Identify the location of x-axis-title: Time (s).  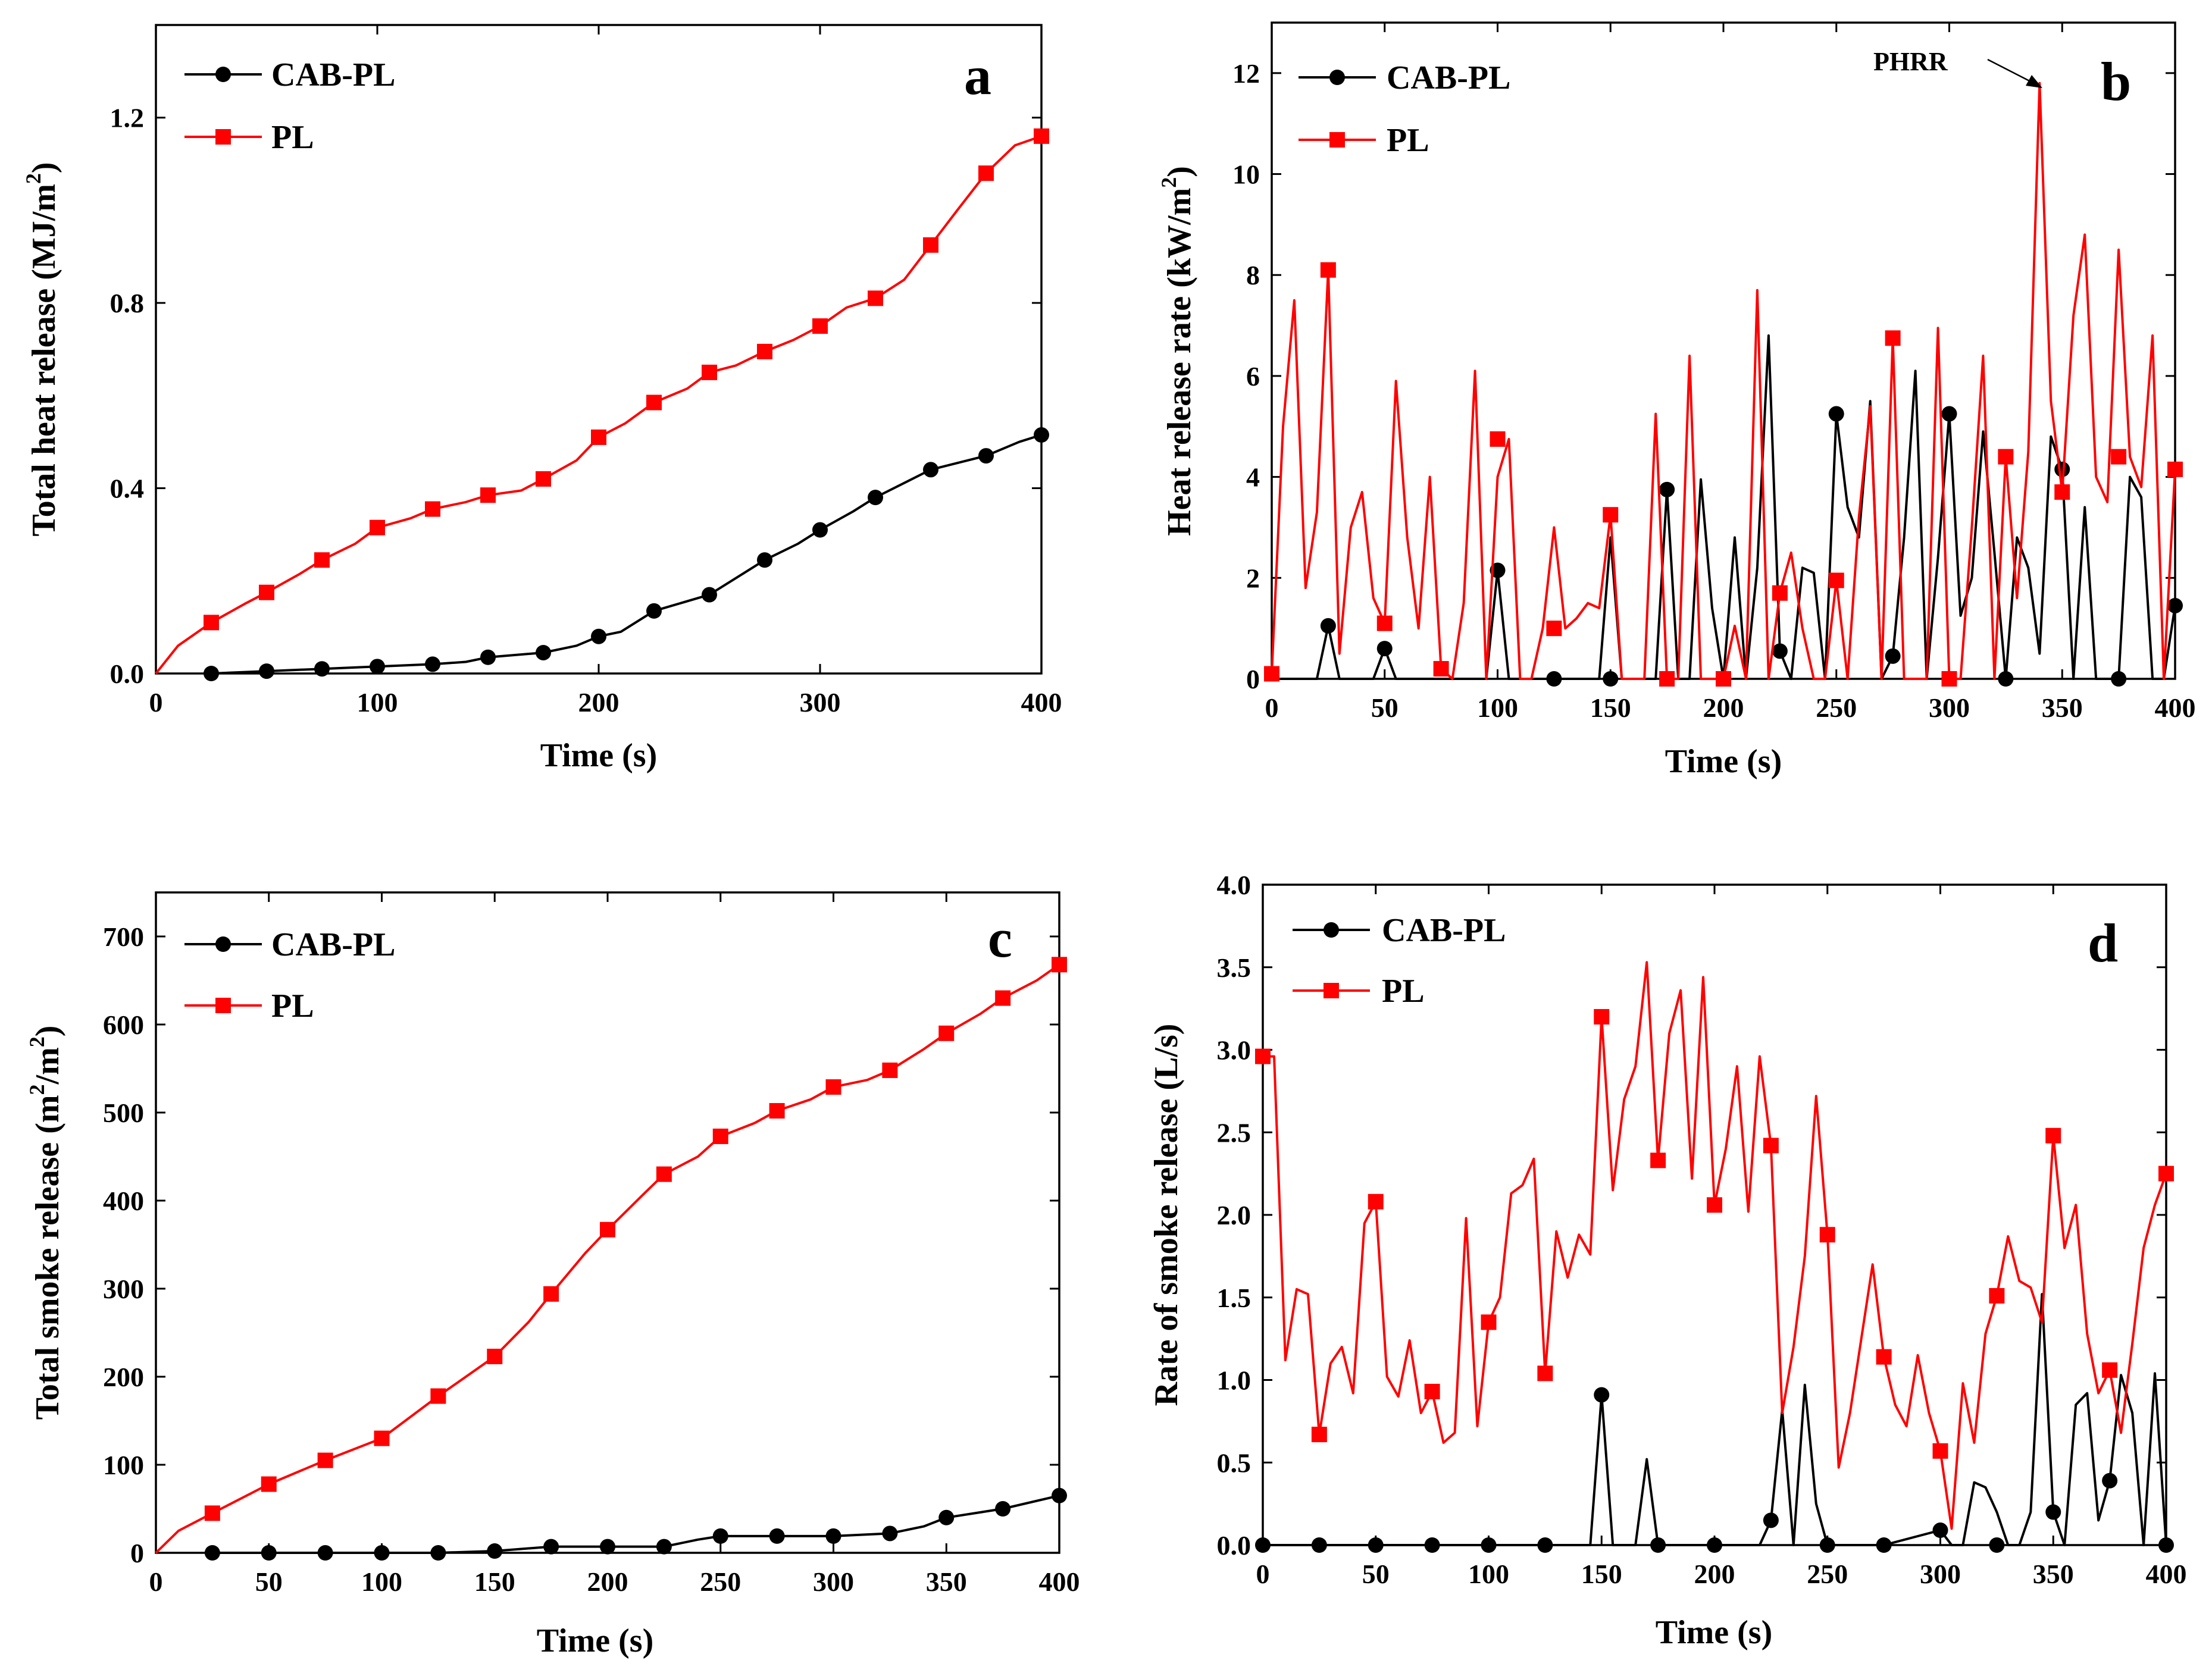
(599, 755).